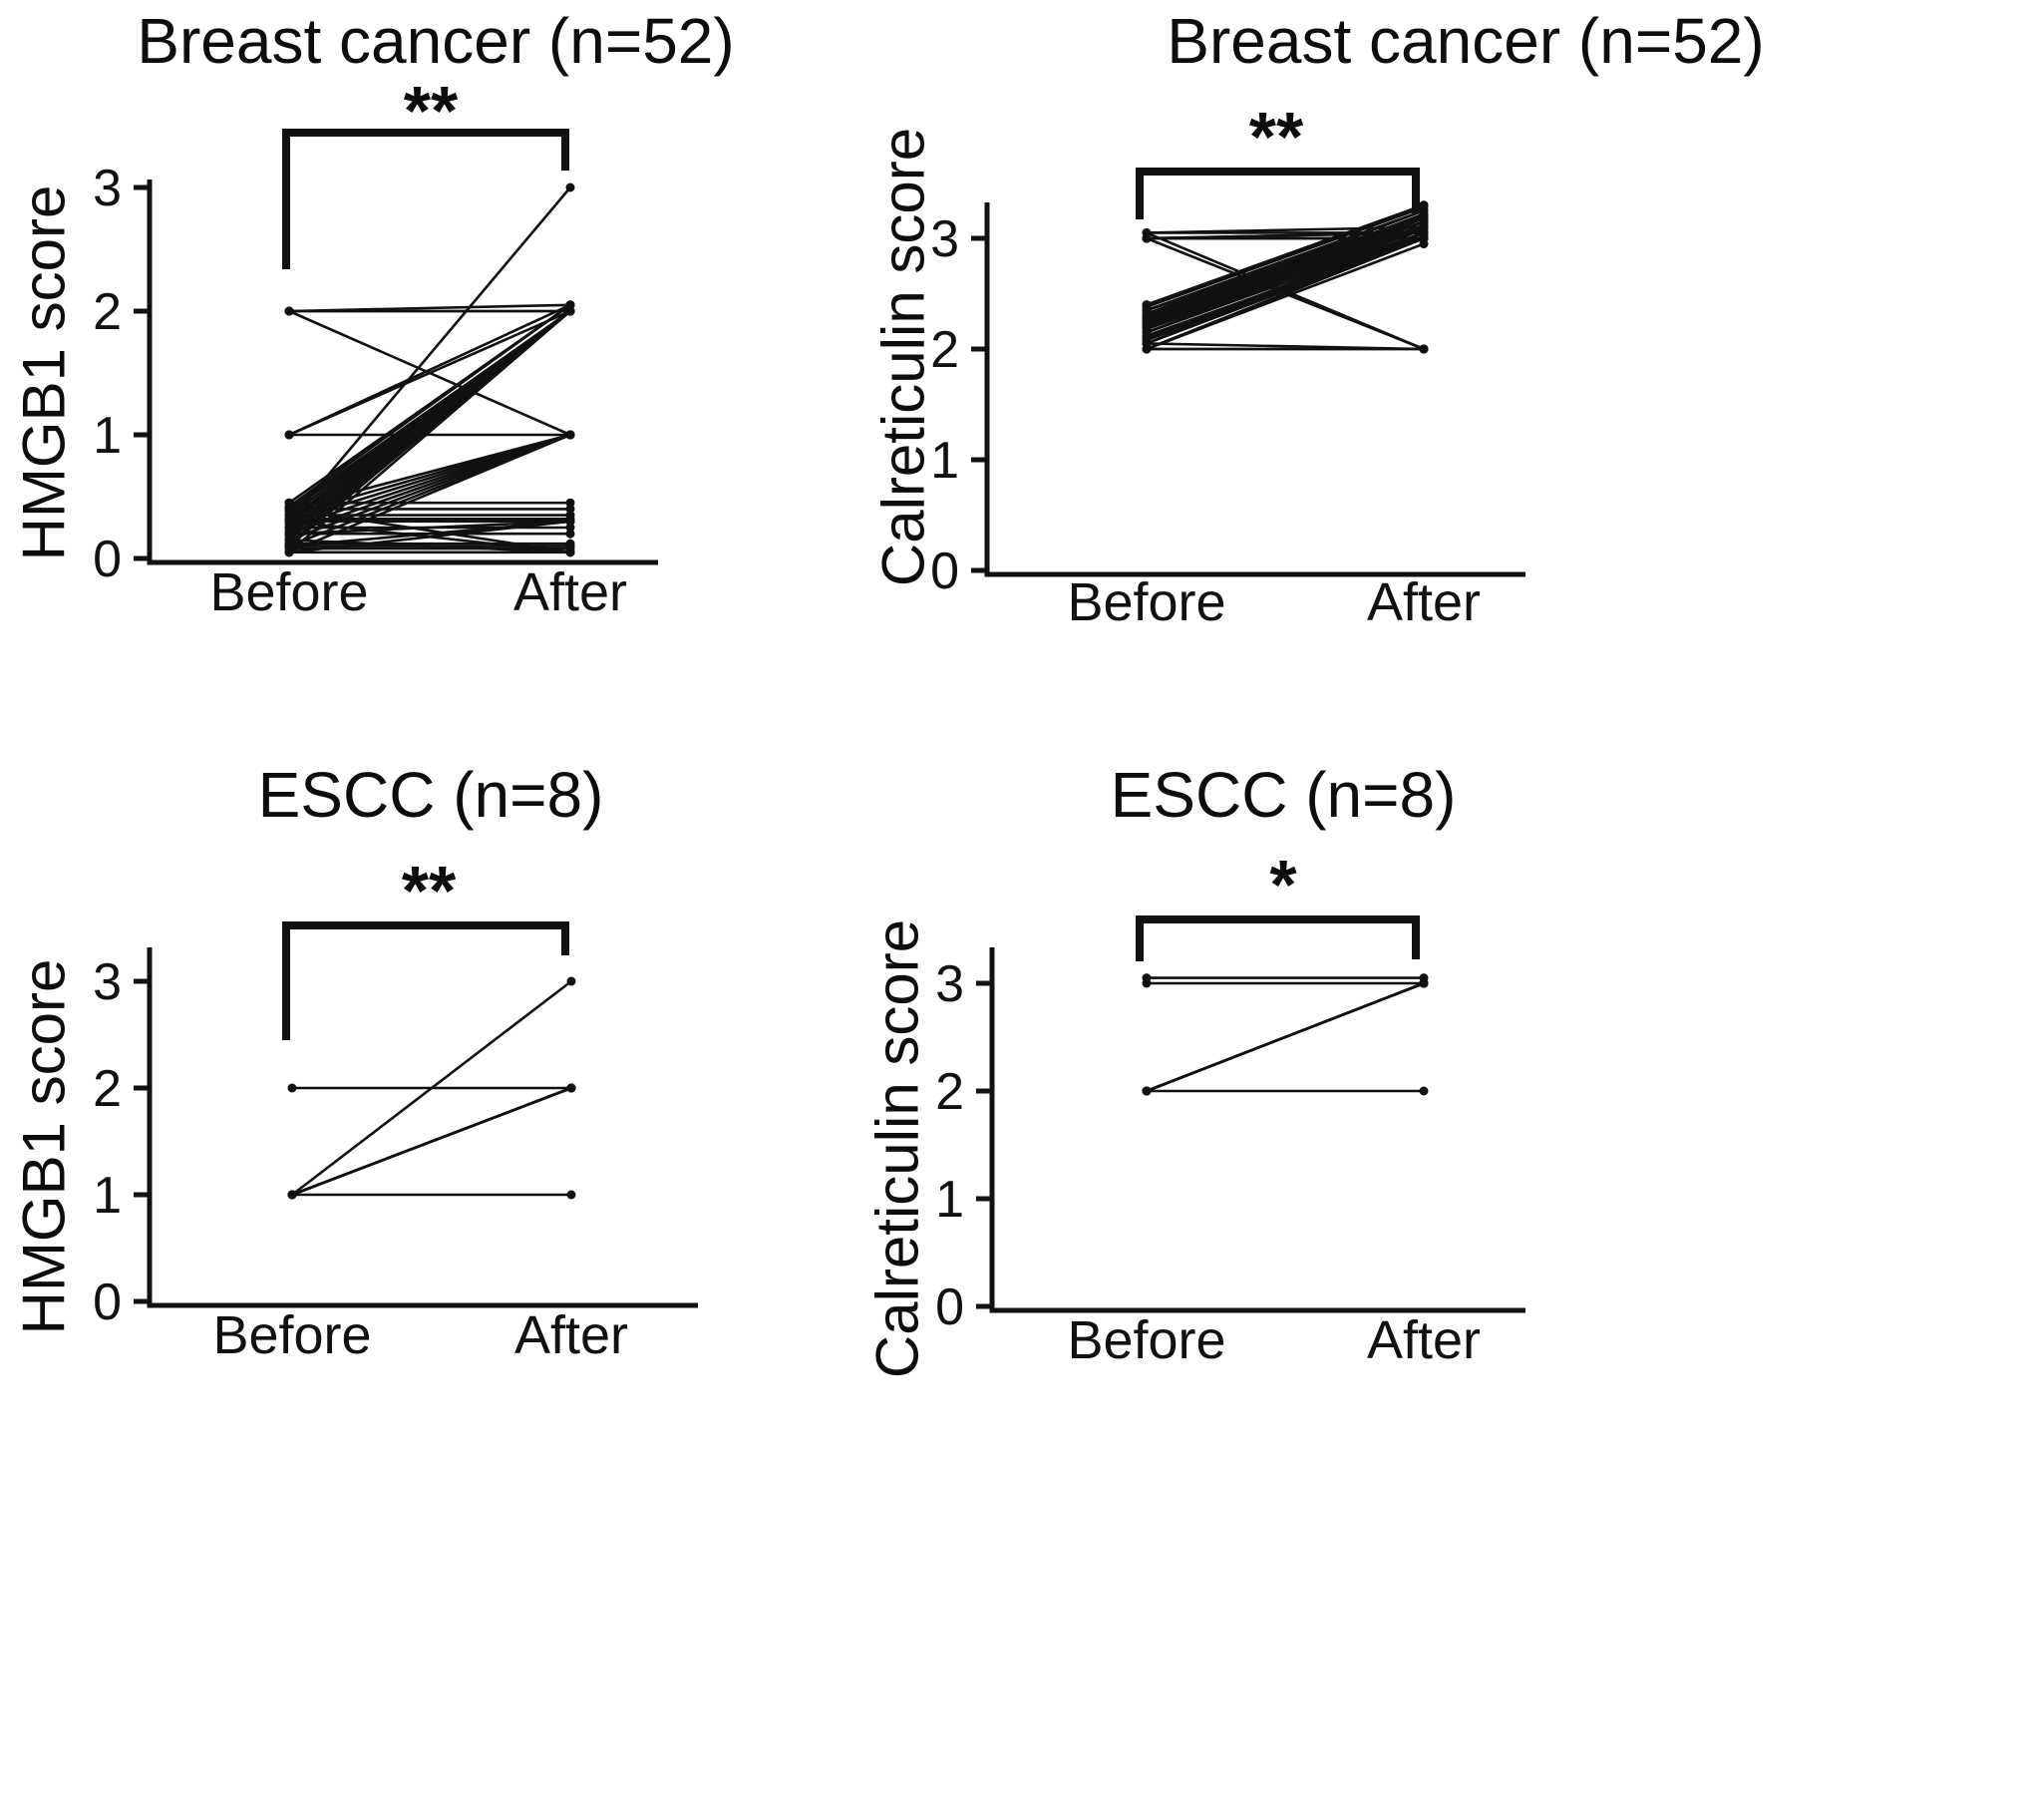  Describe the element at coordinates (945, 461) in the screenshot. I see `panel2-ytick-label: 1` at that location.